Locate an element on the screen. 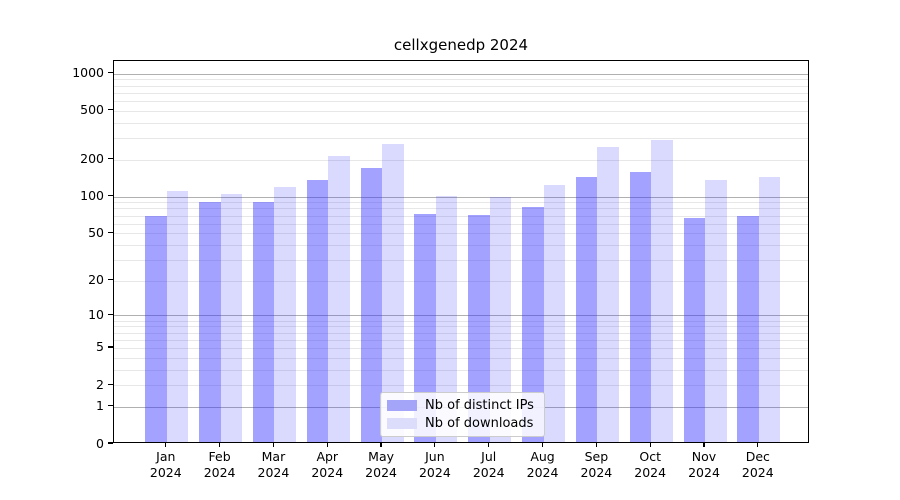 The height and width of the screenshot is (500, 900). legend-item-distinct-ips: Nb of distinct IPs is located at coordinates (462, 405).